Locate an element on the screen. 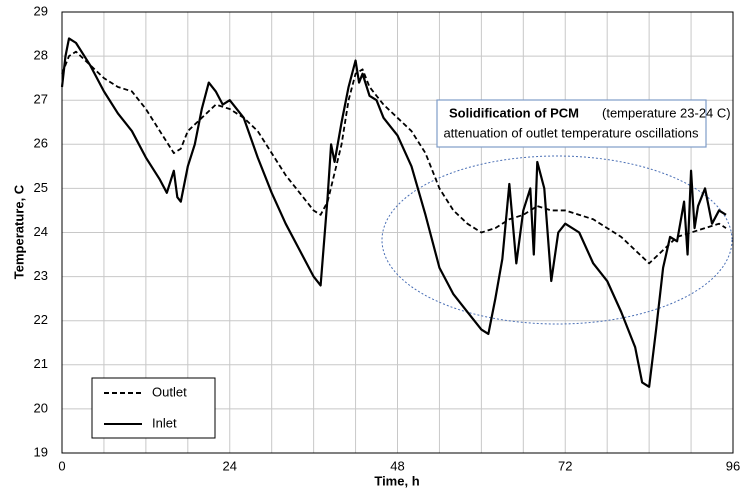  annotation-box is located at coordinates (571, 123).